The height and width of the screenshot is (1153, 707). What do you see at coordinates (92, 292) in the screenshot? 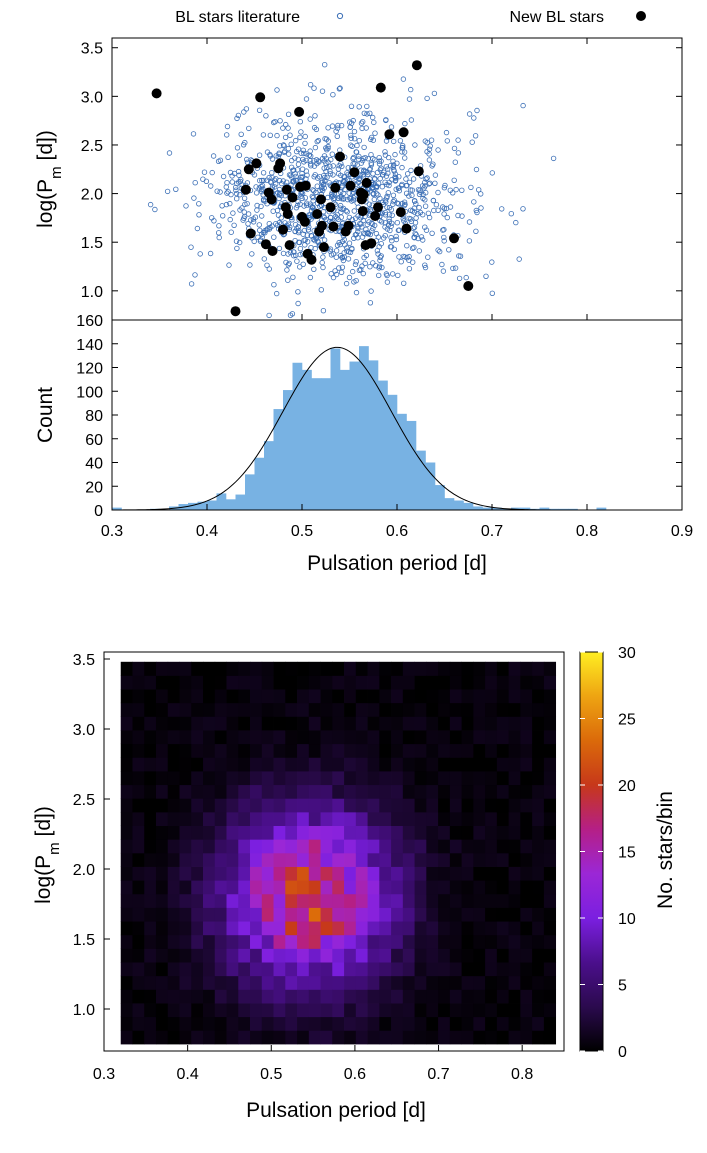
I see `scatter-y-tick-label: 1.0` at bounding box center [92, 292].